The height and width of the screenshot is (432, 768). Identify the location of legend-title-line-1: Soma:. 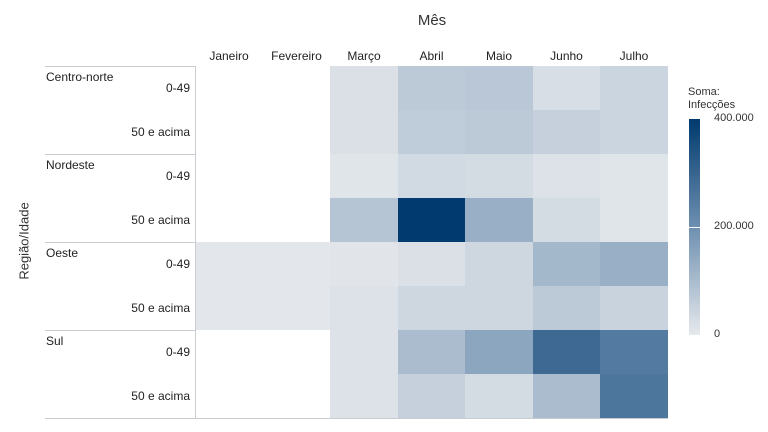
(704, 92).